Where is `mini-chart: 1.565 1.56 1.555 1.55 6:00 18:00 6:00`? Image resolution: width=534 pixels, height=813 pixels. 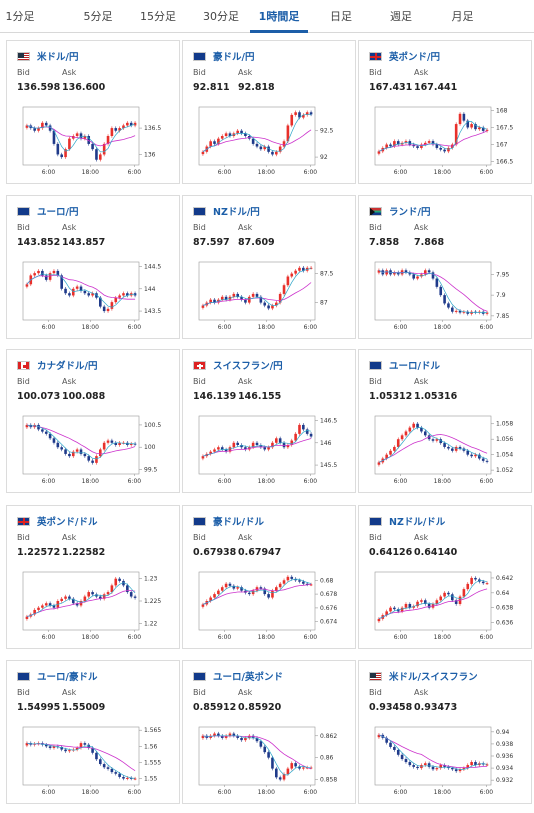
mini-chart: 1.565 1.56 1.555 1.55 6:00 18:00 6:00 is located at coordinates (99, 760).